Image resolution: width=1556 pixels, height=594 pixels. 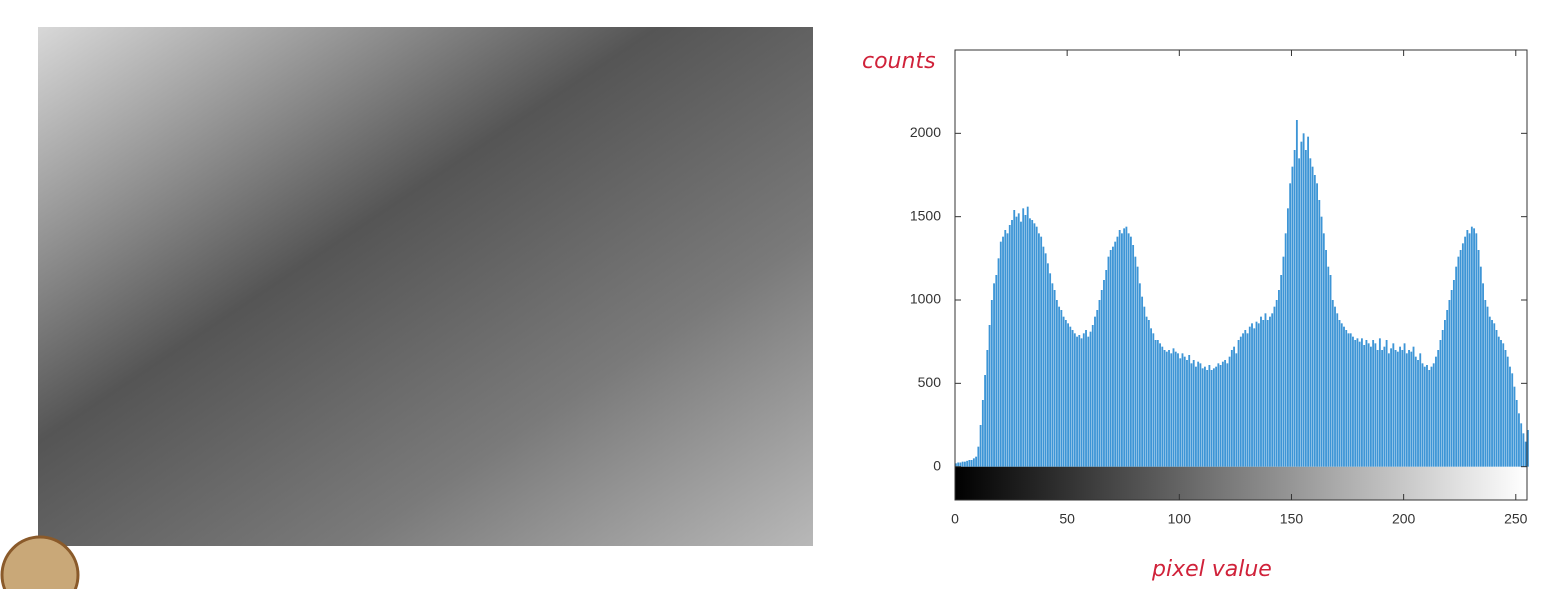 I want to click on y-tick-label: 0, so click(x=937, y=465).